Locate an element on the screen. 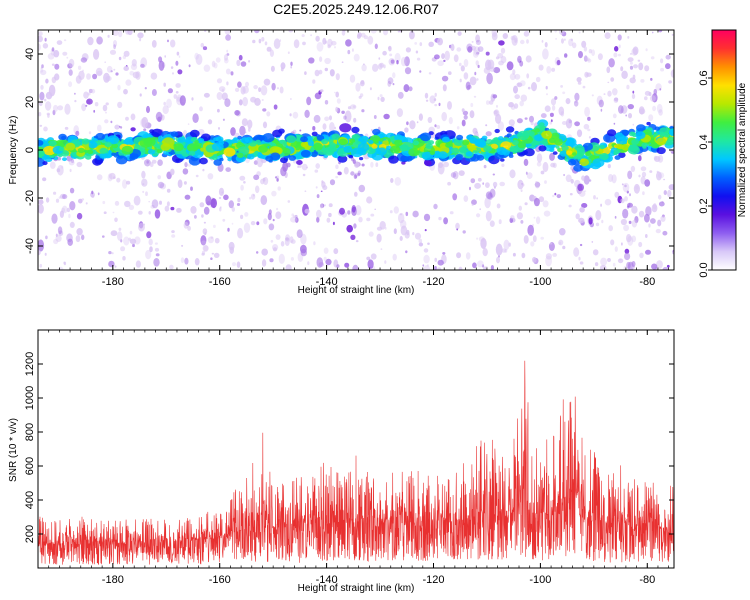 This screenshot has width=750, height=600. colorbar-tick-label: 0.6 is located at coordinates (704, 77).